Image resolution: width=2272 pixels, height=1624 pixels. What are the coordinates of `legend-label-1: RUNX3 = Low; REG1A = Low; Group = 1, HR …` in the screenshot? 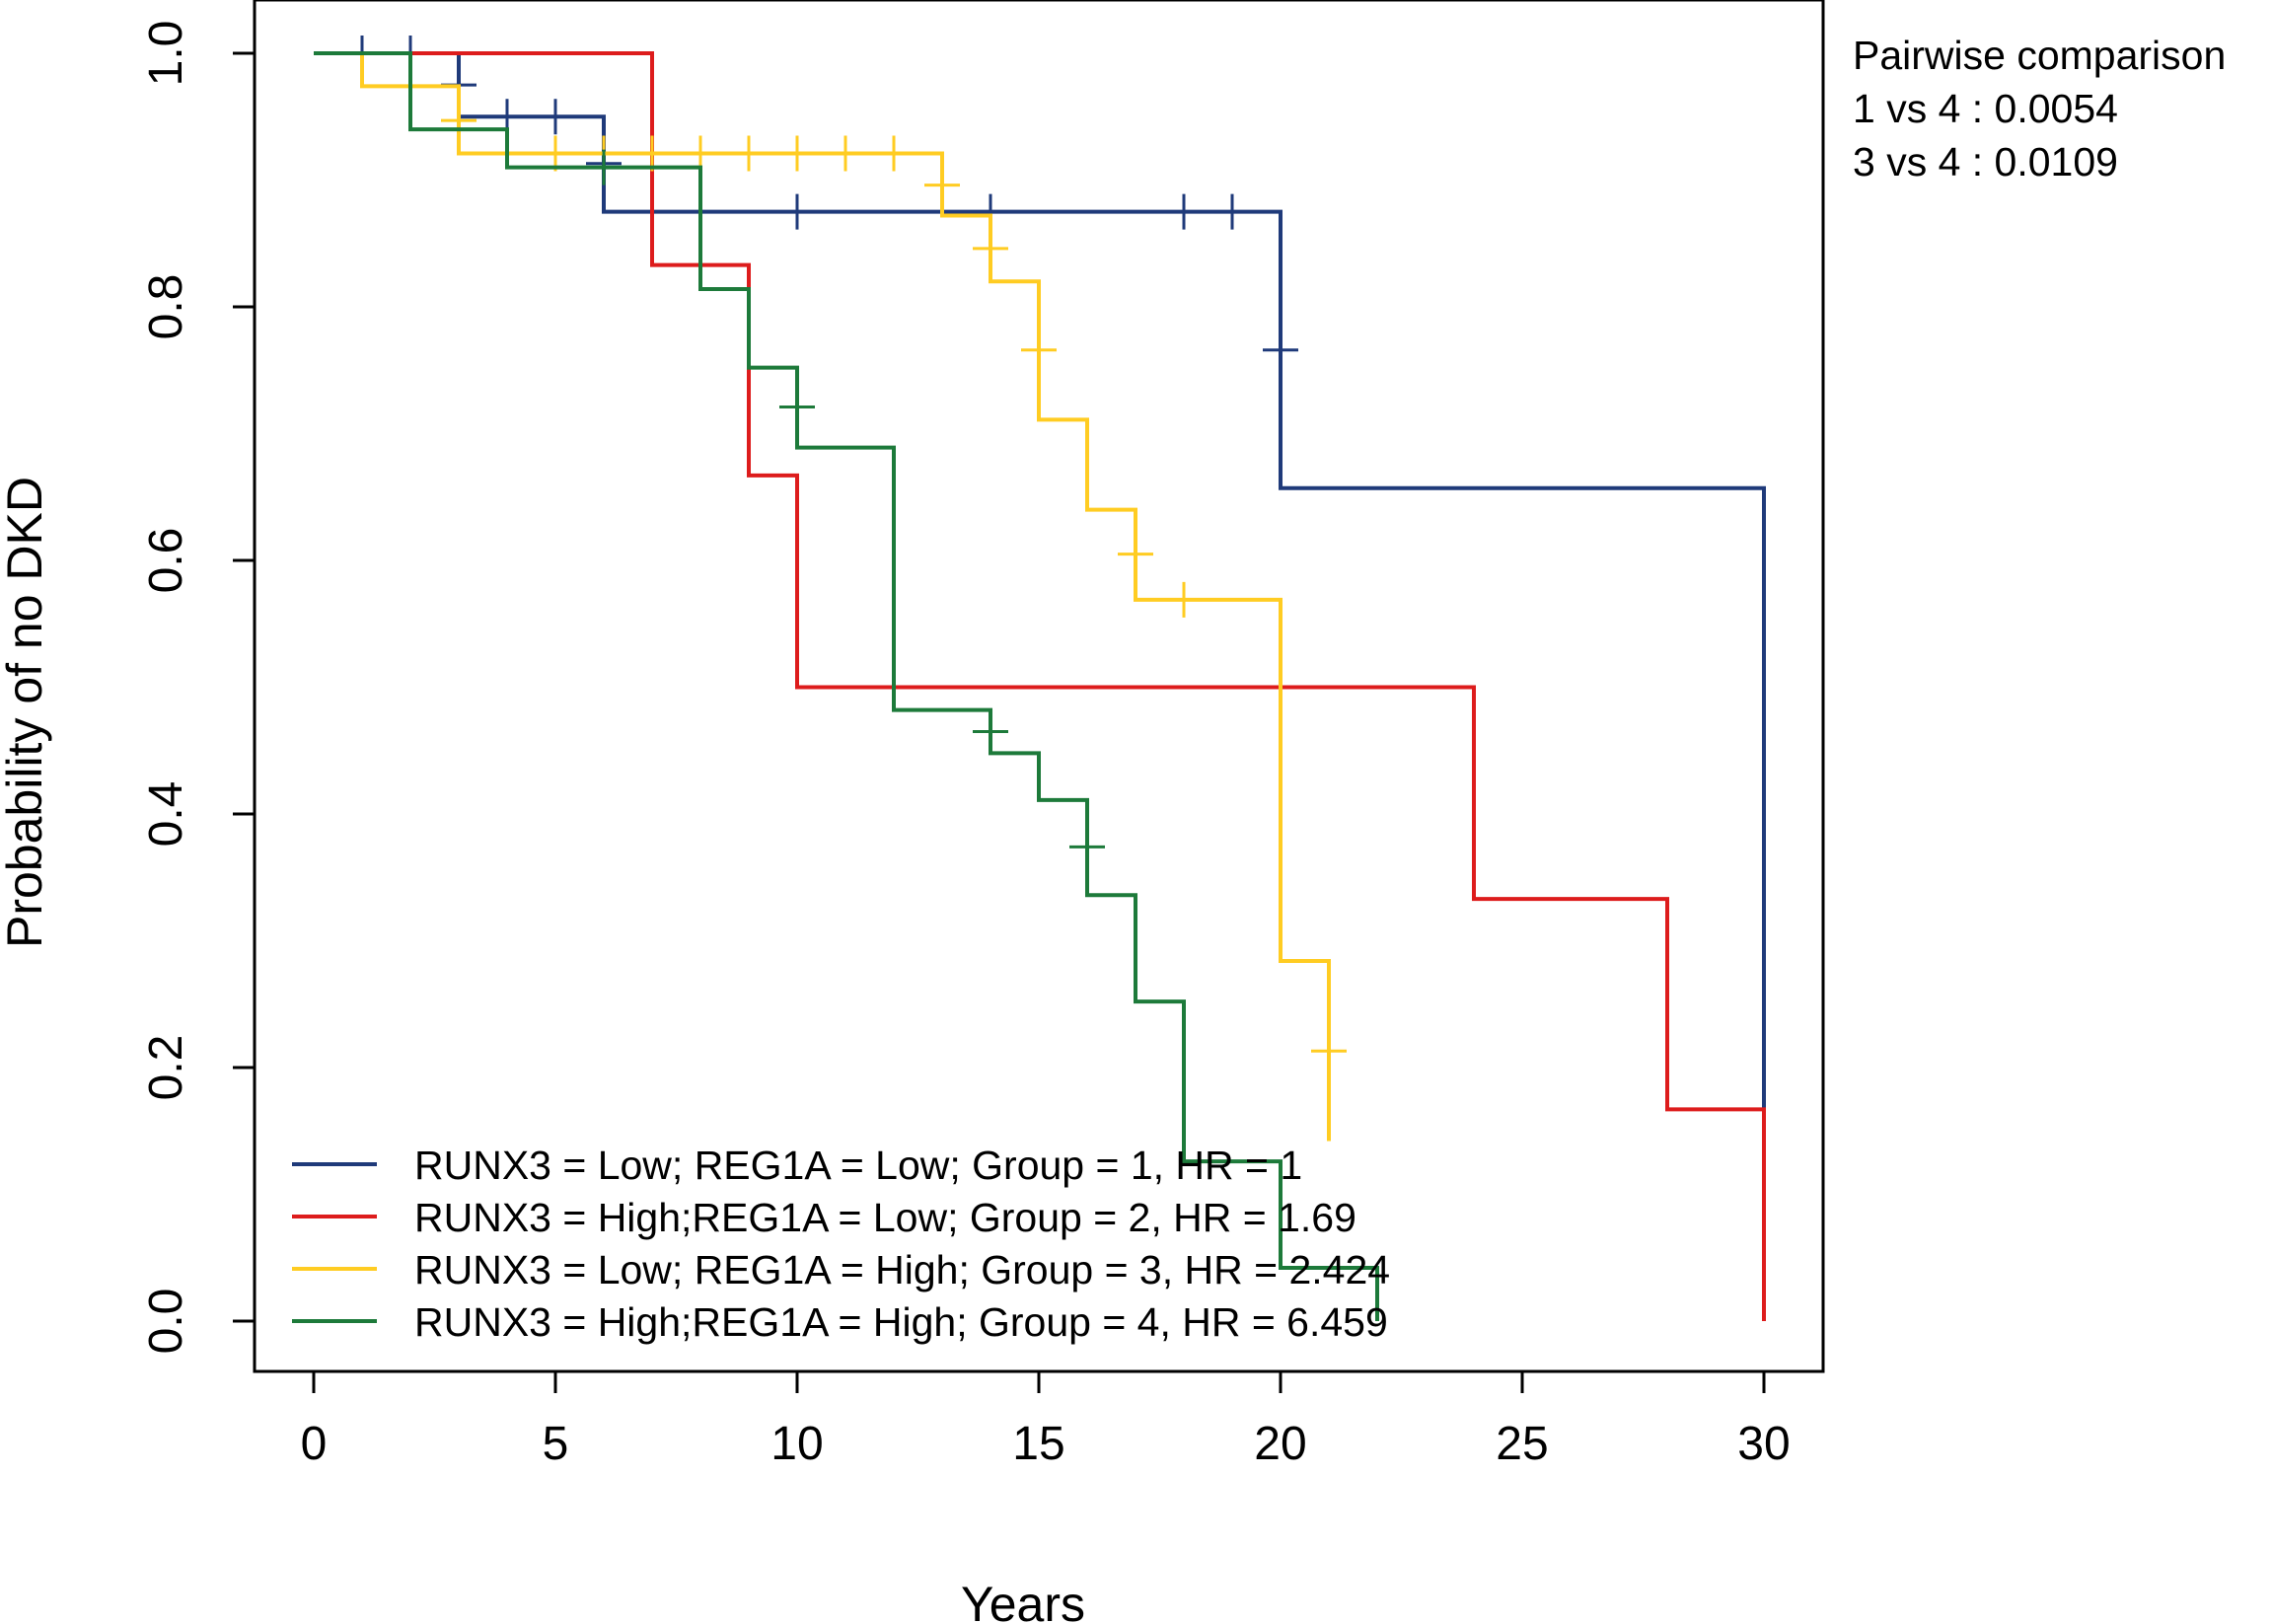 It's located at (858, 1165).